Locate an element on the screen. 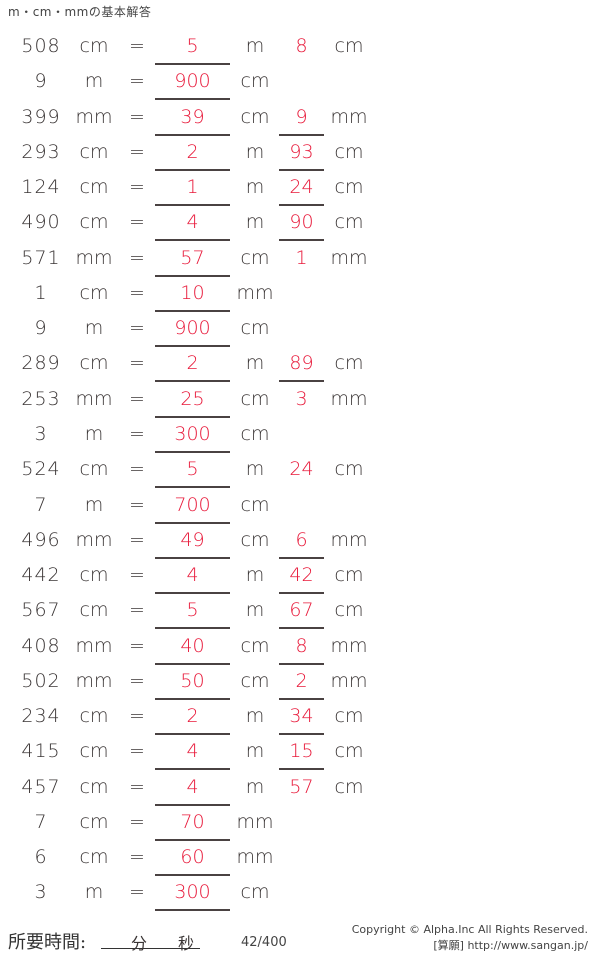 The image size is (600, 956). problem-row: 7 m = 700 cm is located at coordinates (300, 506).